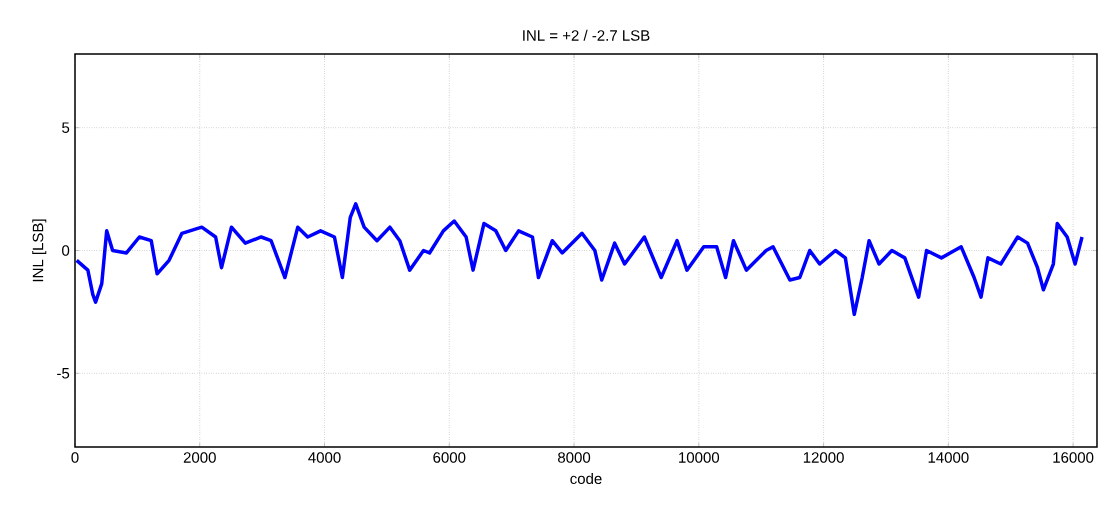 The width and height of the screenshot is (1110, 520). What do you see at coordinates (948, 457) in the screenshot?
I see `x-tick-label: 14000` at bounding box center [948, 457].